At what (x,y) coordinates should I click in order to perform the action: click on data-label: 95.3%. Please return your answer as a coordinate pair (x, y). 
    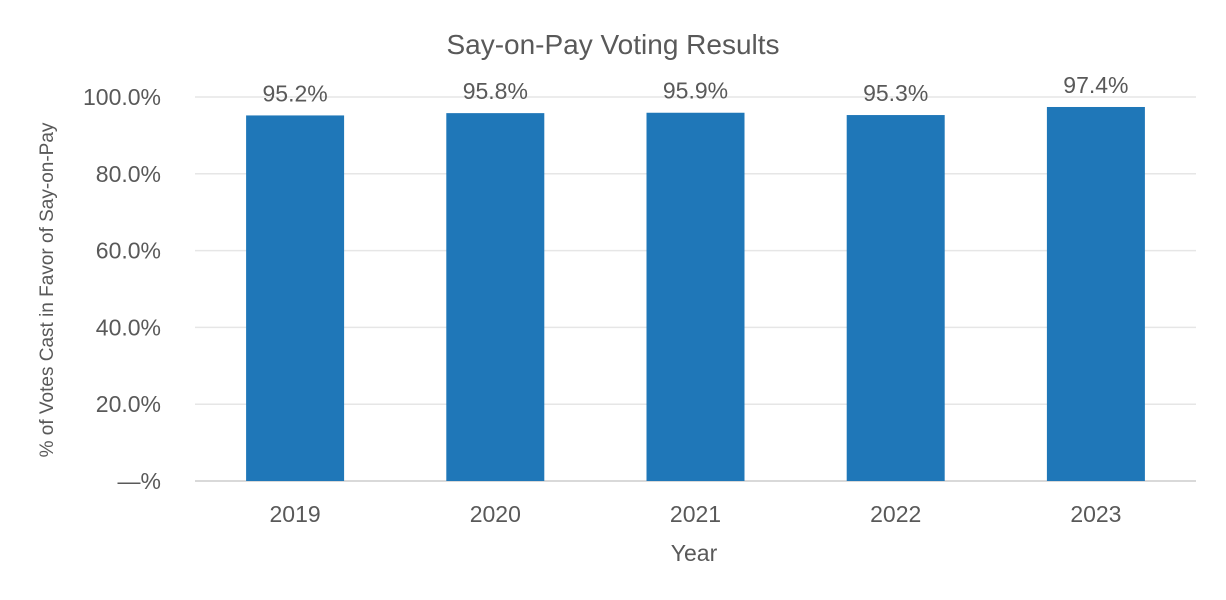
    Looking at the image, I should click on (895, 93).